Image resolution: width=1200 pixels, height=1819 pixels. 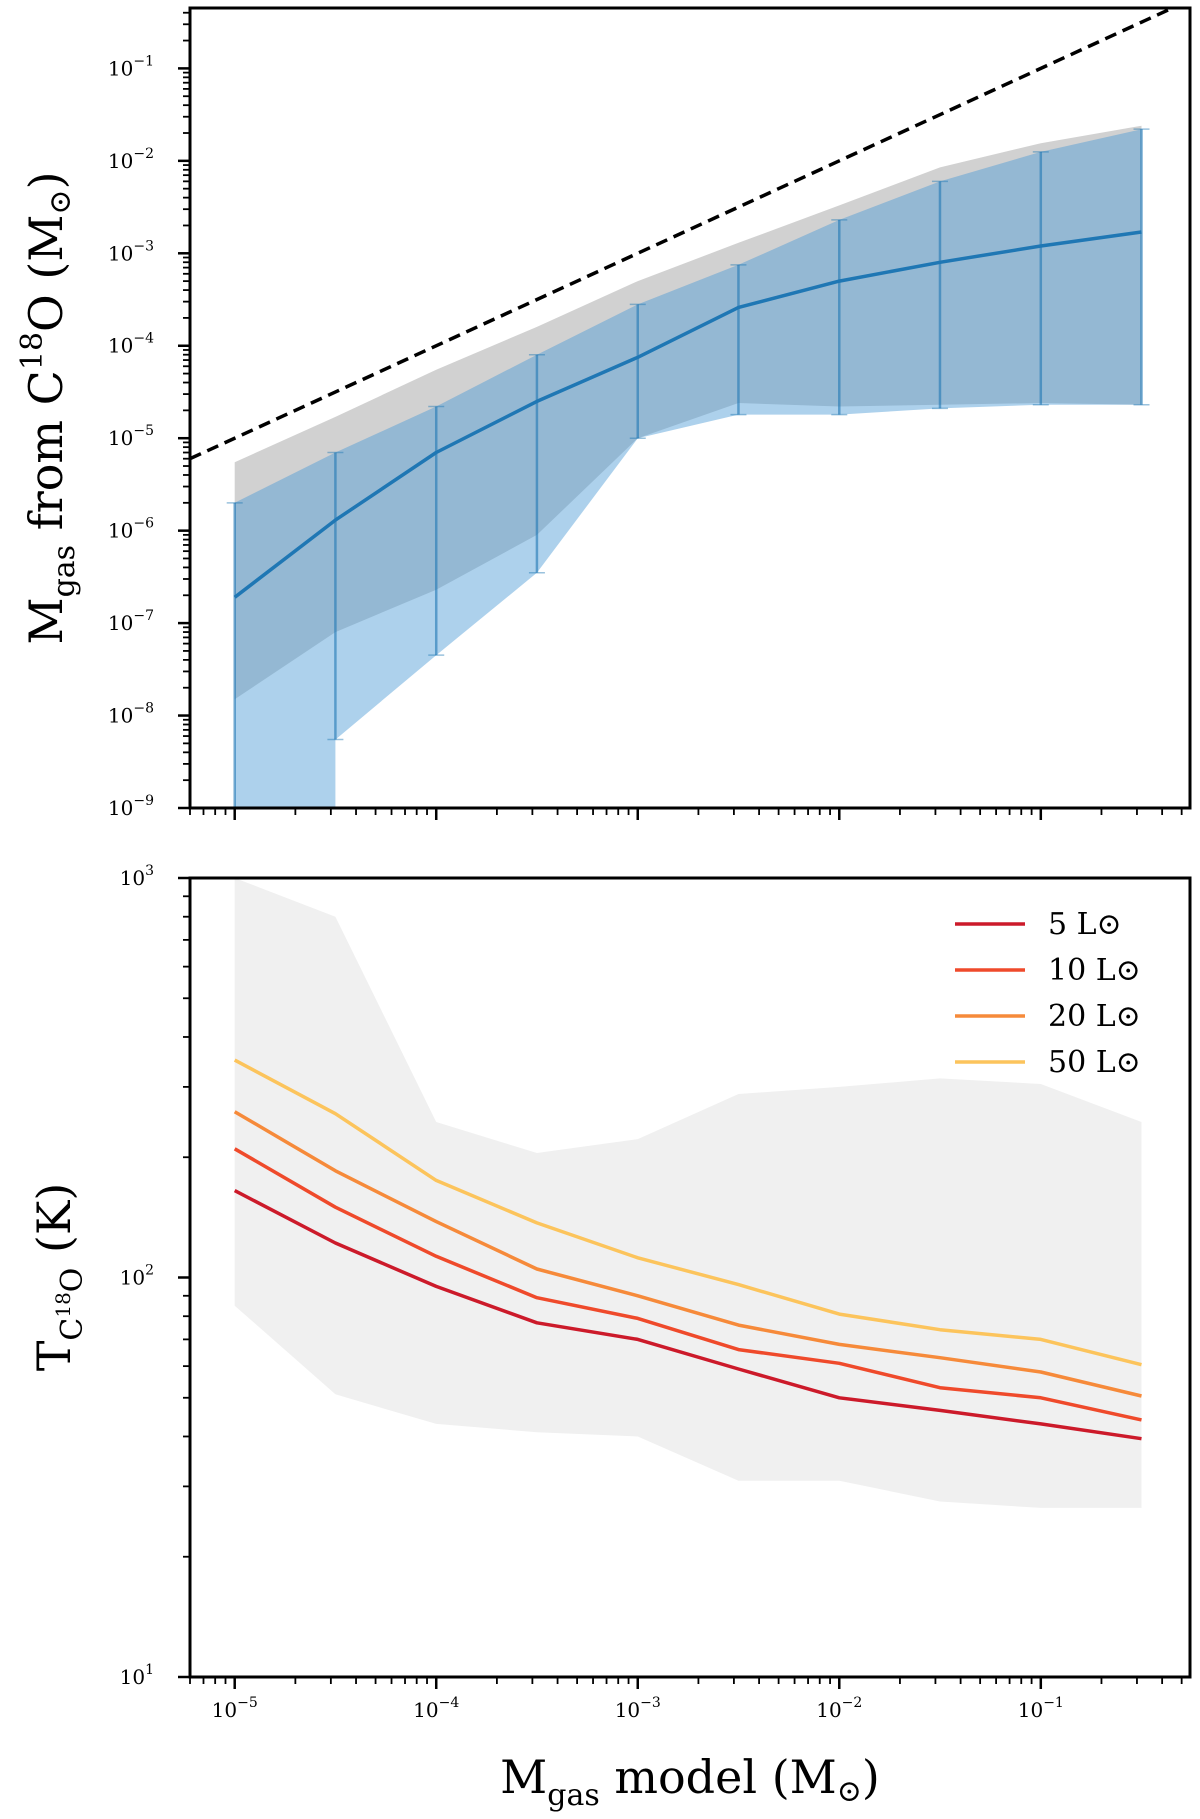 I want to click on y-tick-label: 10⁻³, so click(x=131, y=251).